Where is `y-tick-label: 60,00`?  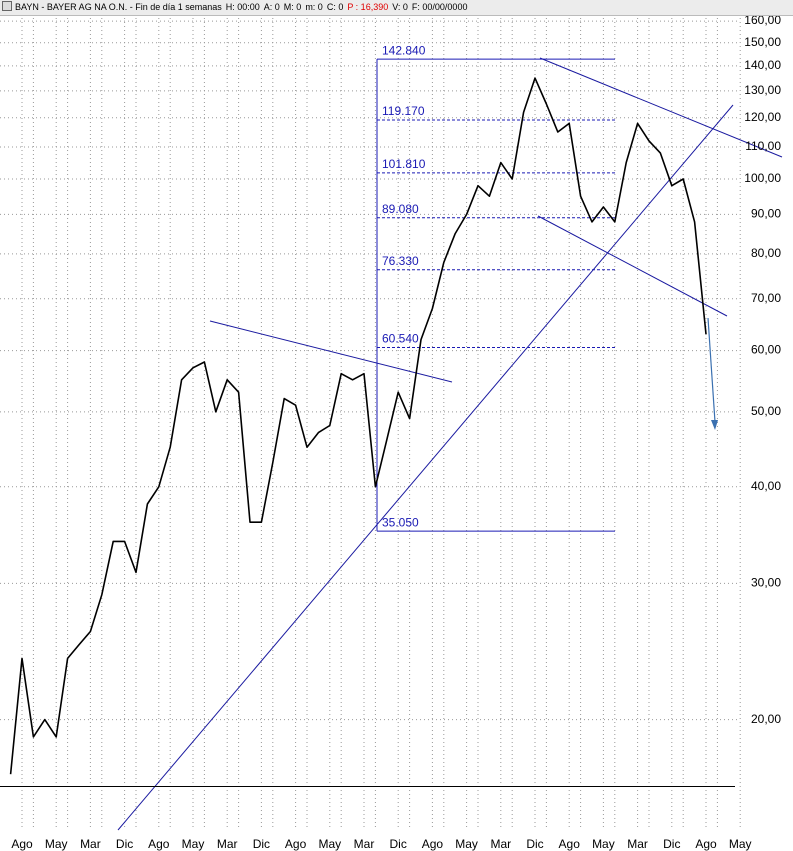 y-tick-label: 60,00 is located at coordinates (766, 350).